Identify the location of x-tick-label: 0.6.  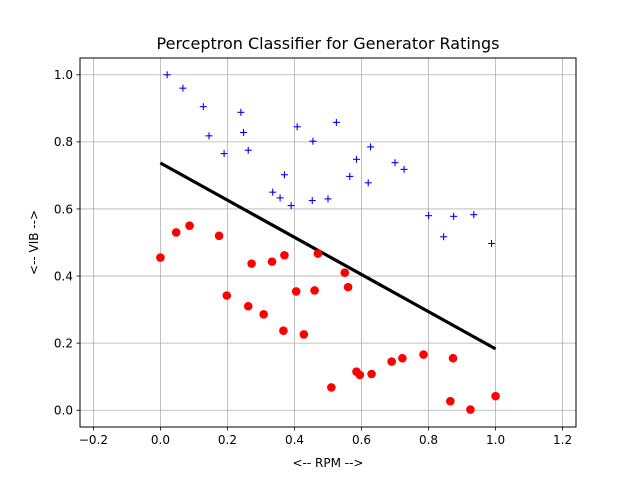
(361, 440).